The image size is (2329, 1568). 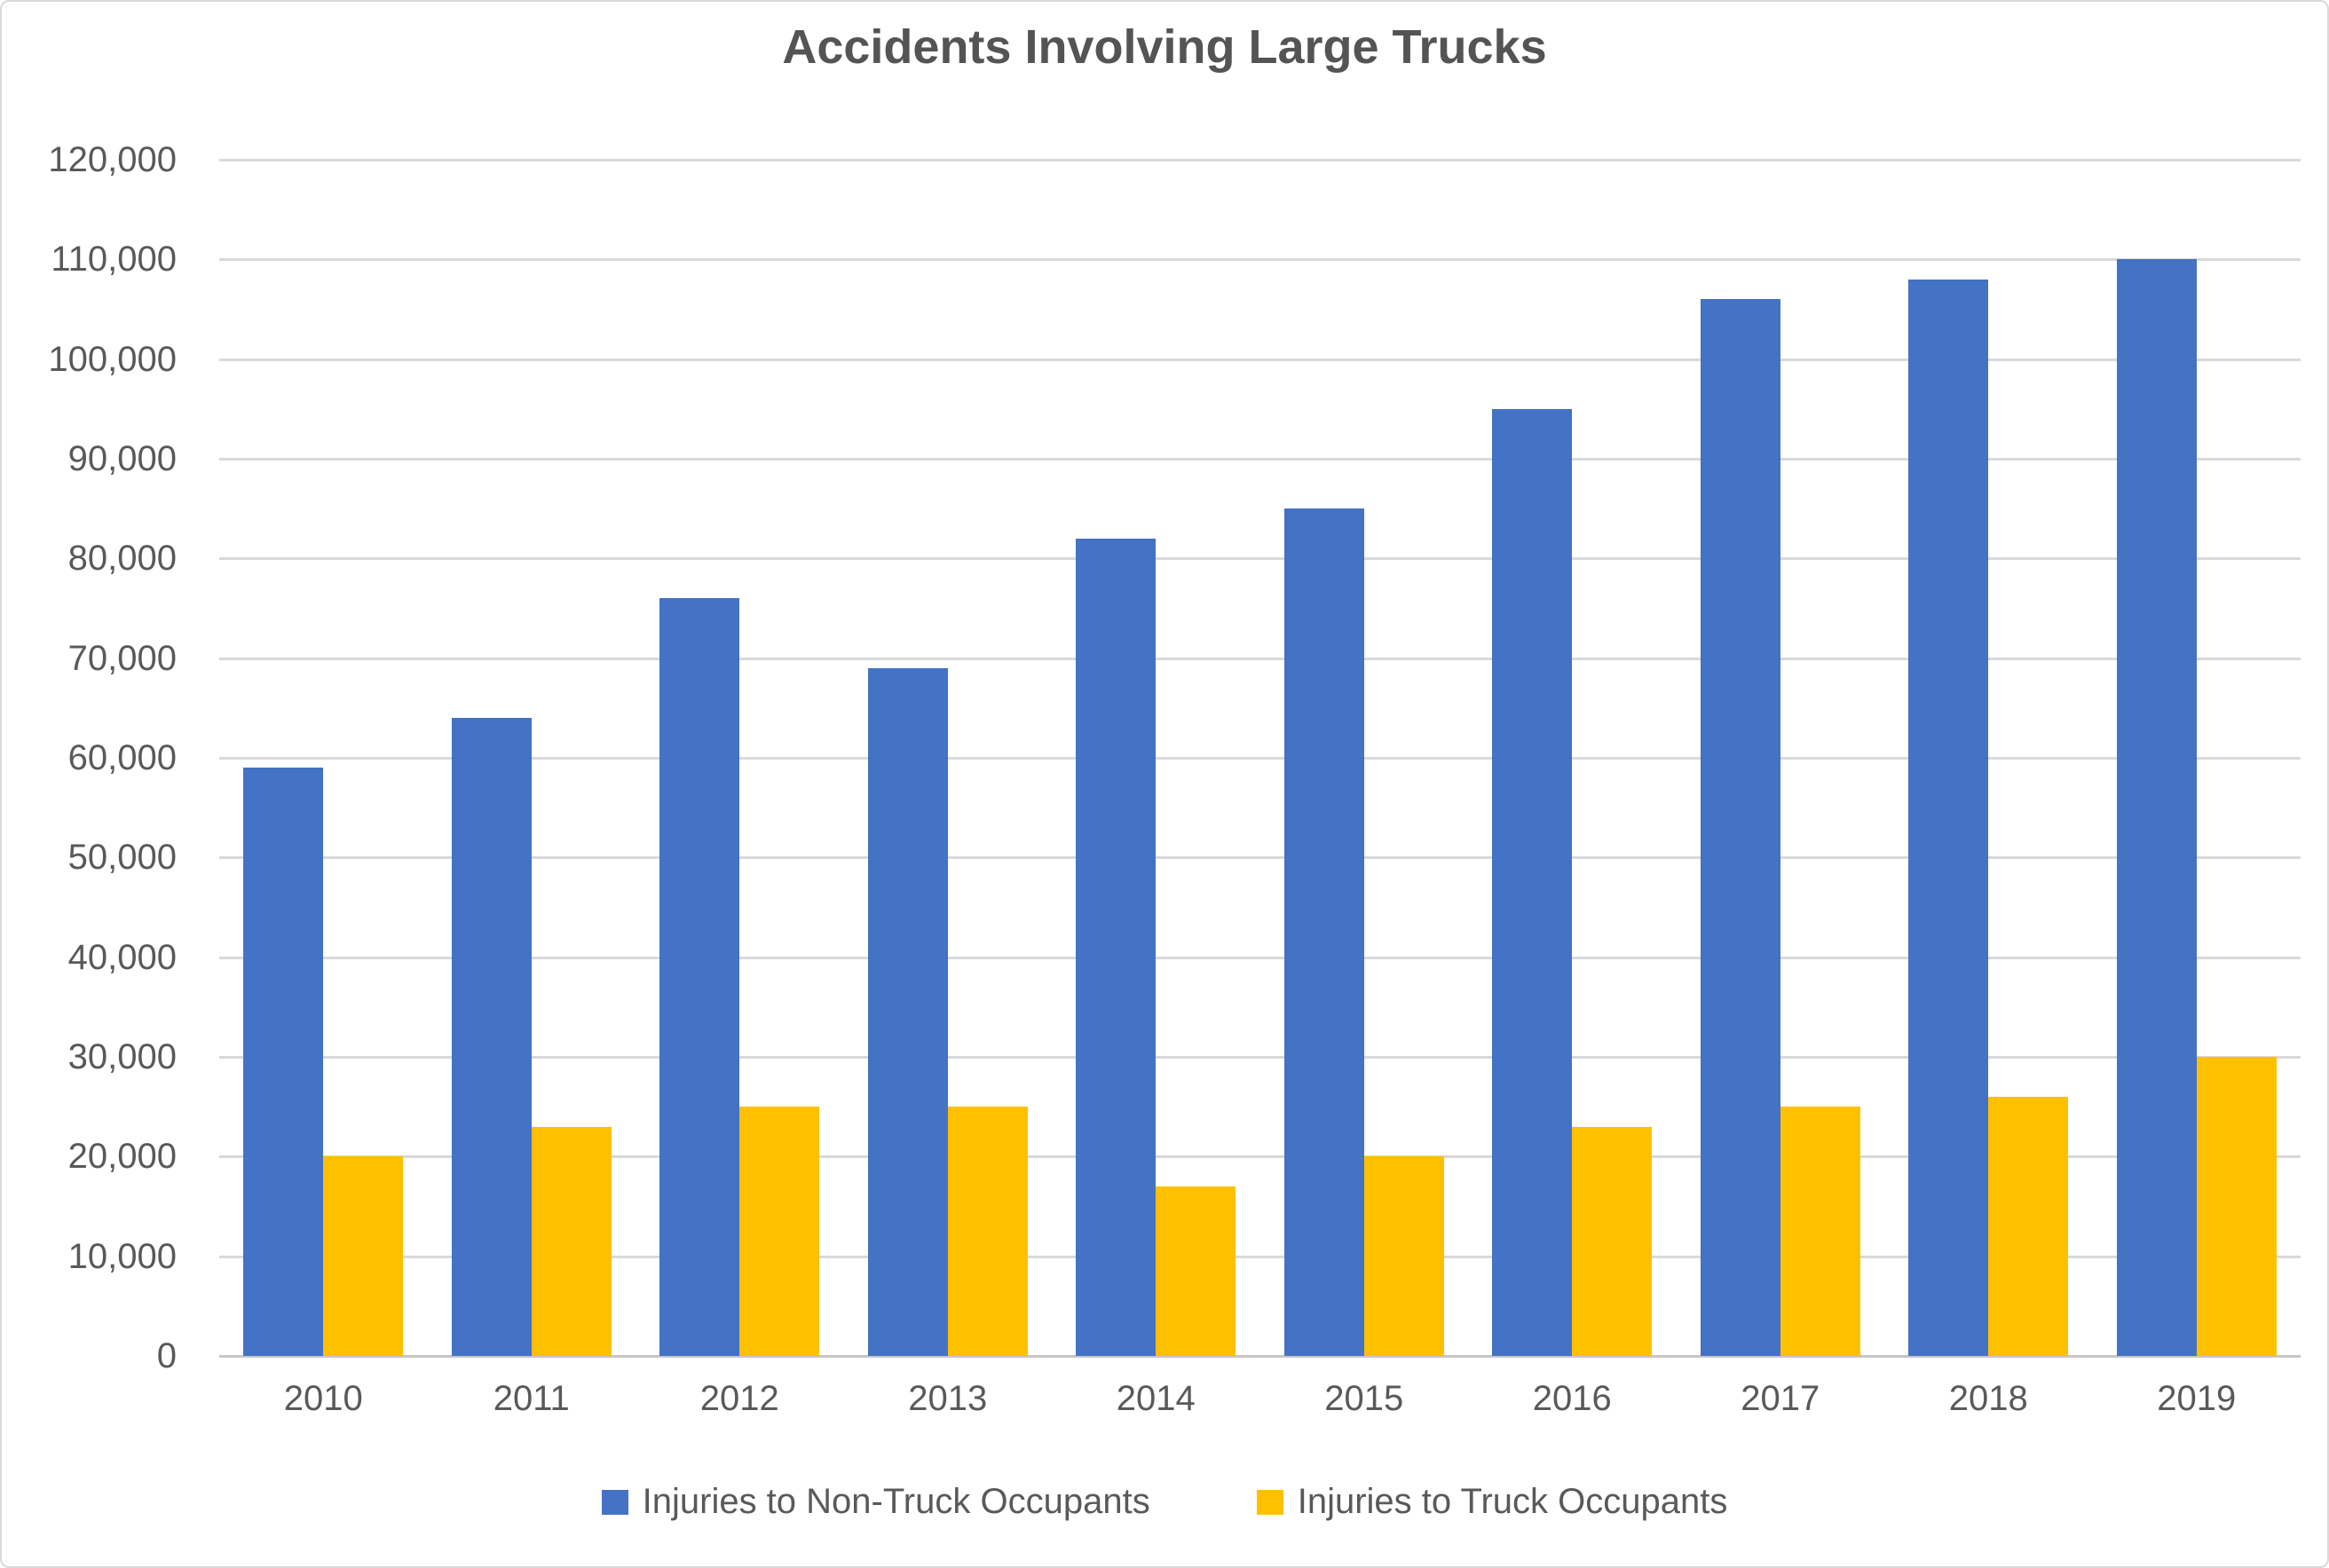 I want to click on bar-group-2017, so click(x=1781, y=758).